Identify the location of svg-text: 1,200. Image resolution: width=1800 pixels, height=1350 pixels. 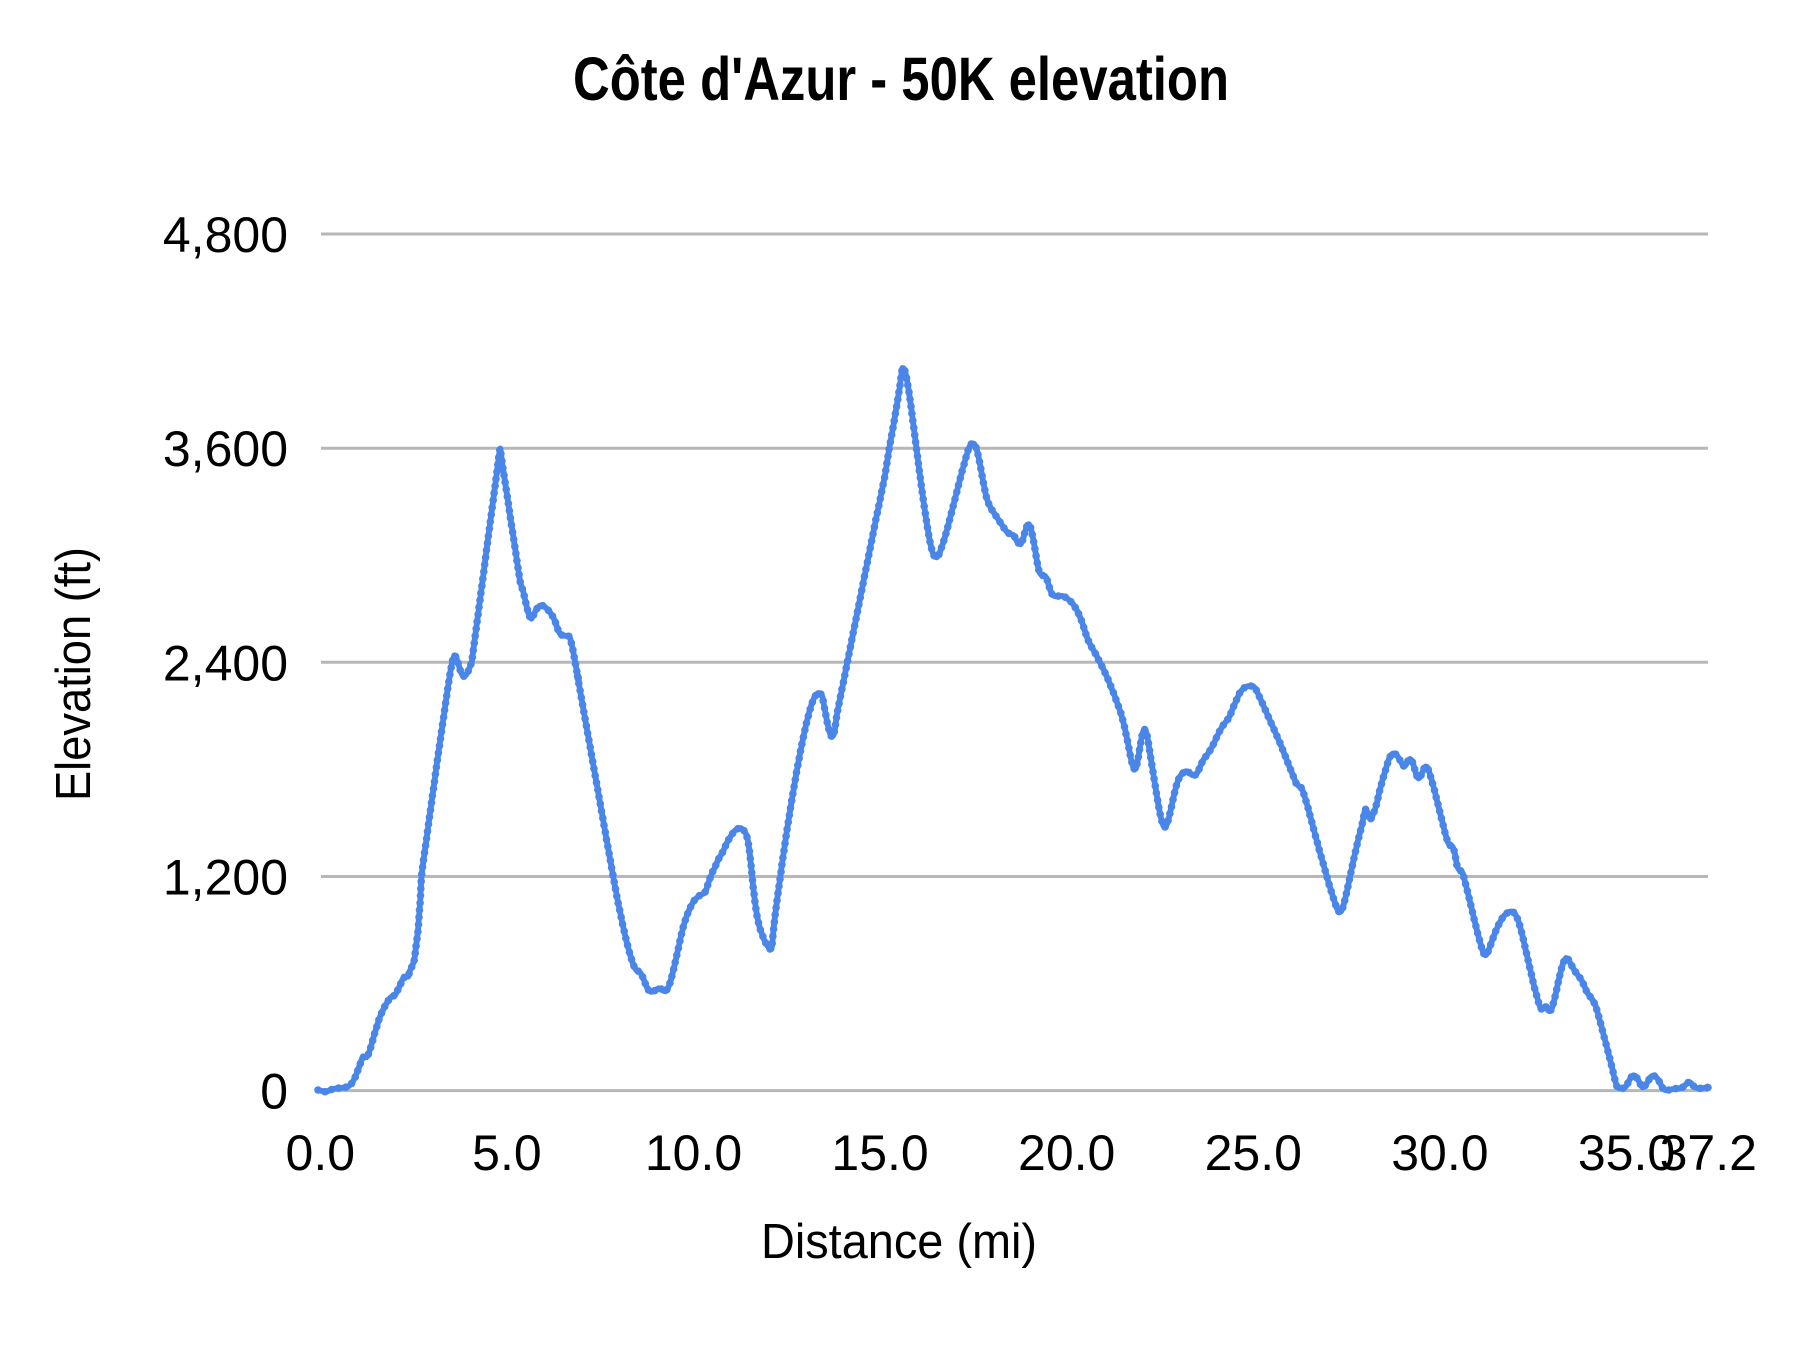
(225, 878).